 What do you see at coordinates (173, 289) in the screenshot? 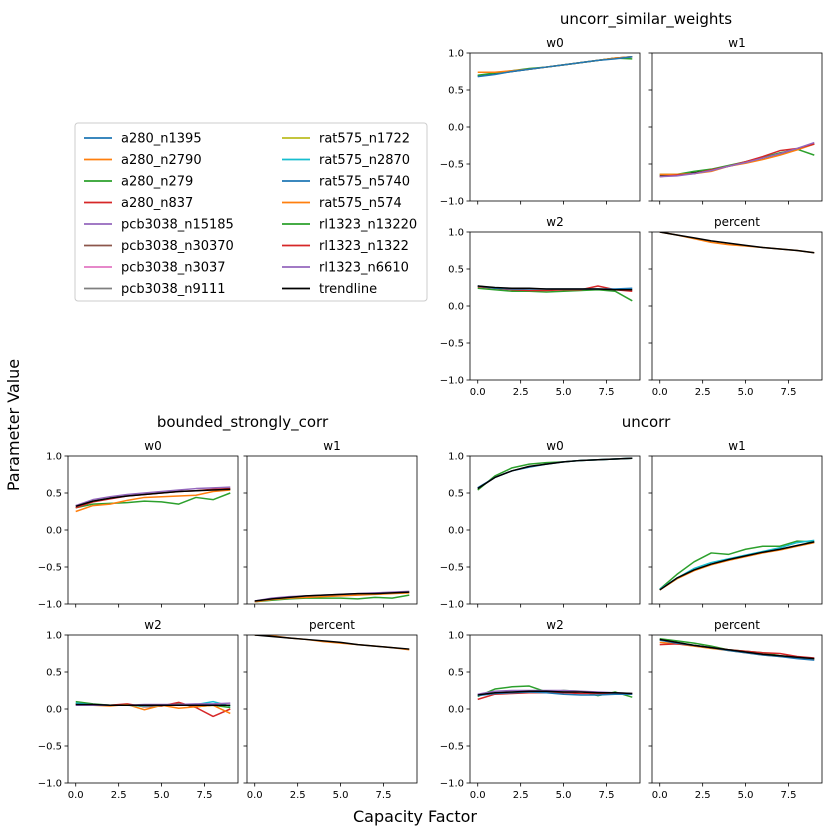
I see `legend-label: pcb3038_n9111` at bounding box center [173, 289].